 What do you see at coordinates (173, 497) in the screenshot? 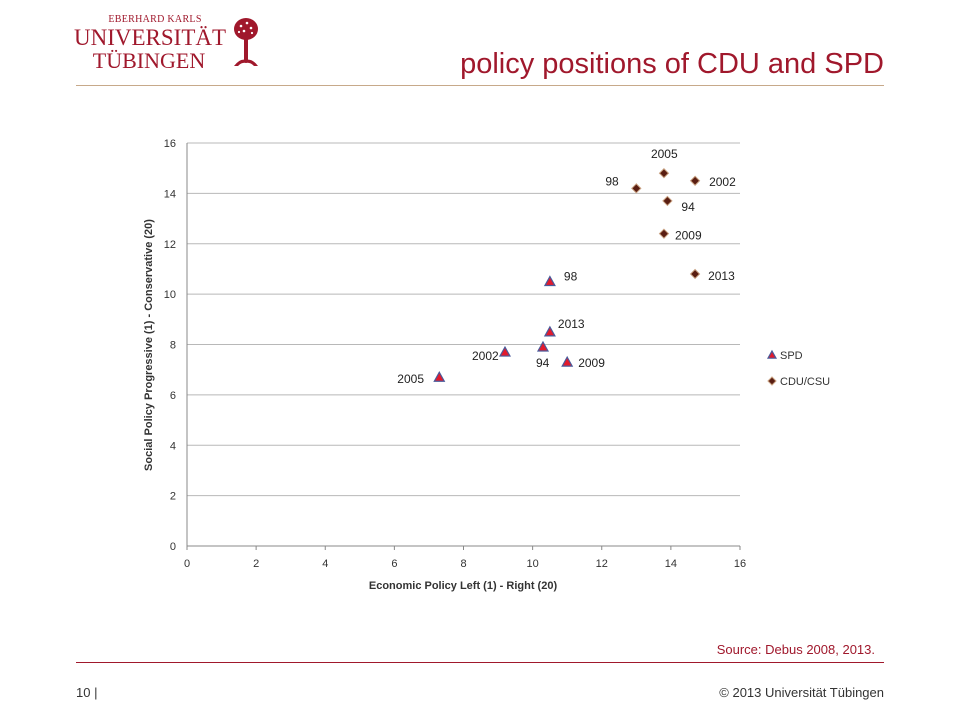
I see `y-tick-label: 2` at bounding box center [173, 497].